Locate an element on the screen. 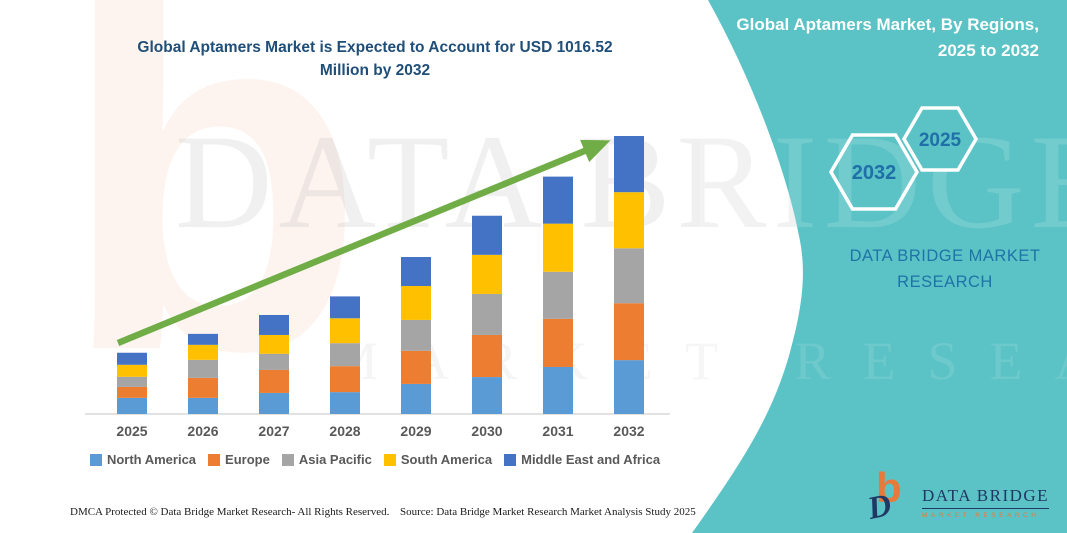 The image size is (1067, 533). dbmr-logo-icon: b D is located at coordinates (883, 495).